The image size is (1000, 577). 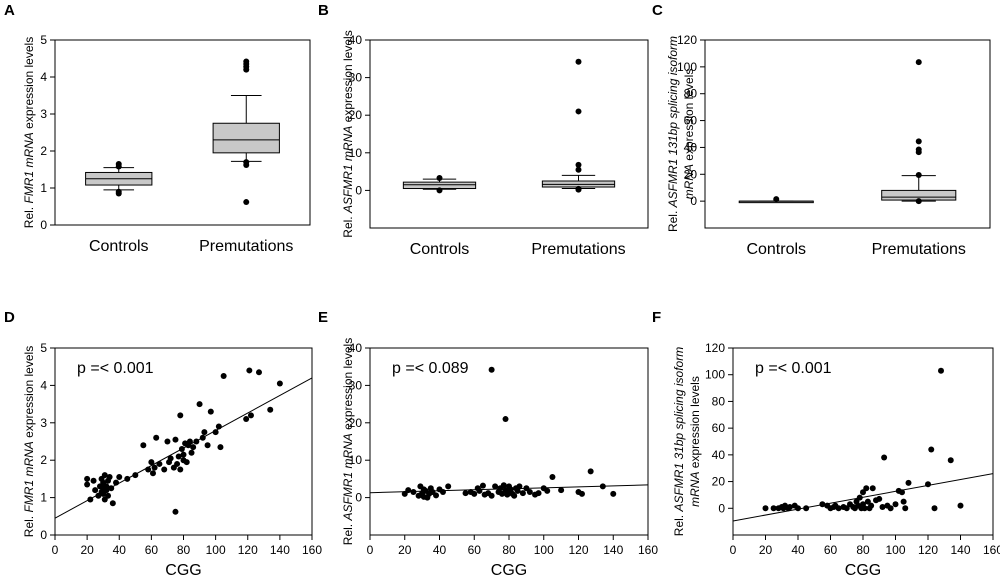 I want to click on panel-letter: C, so click(x=657, y=10).